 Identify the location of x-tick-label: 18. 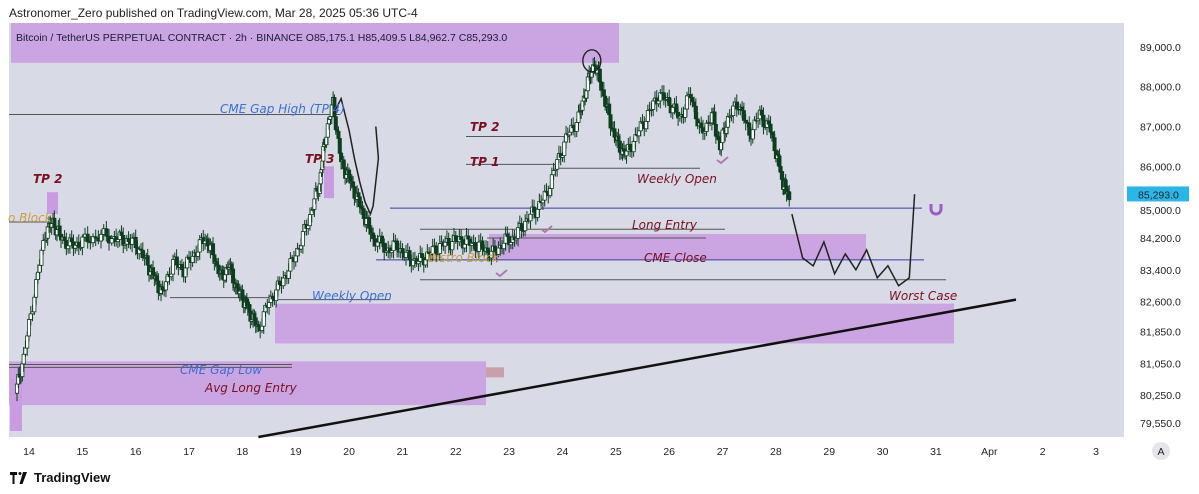
(243, 452).